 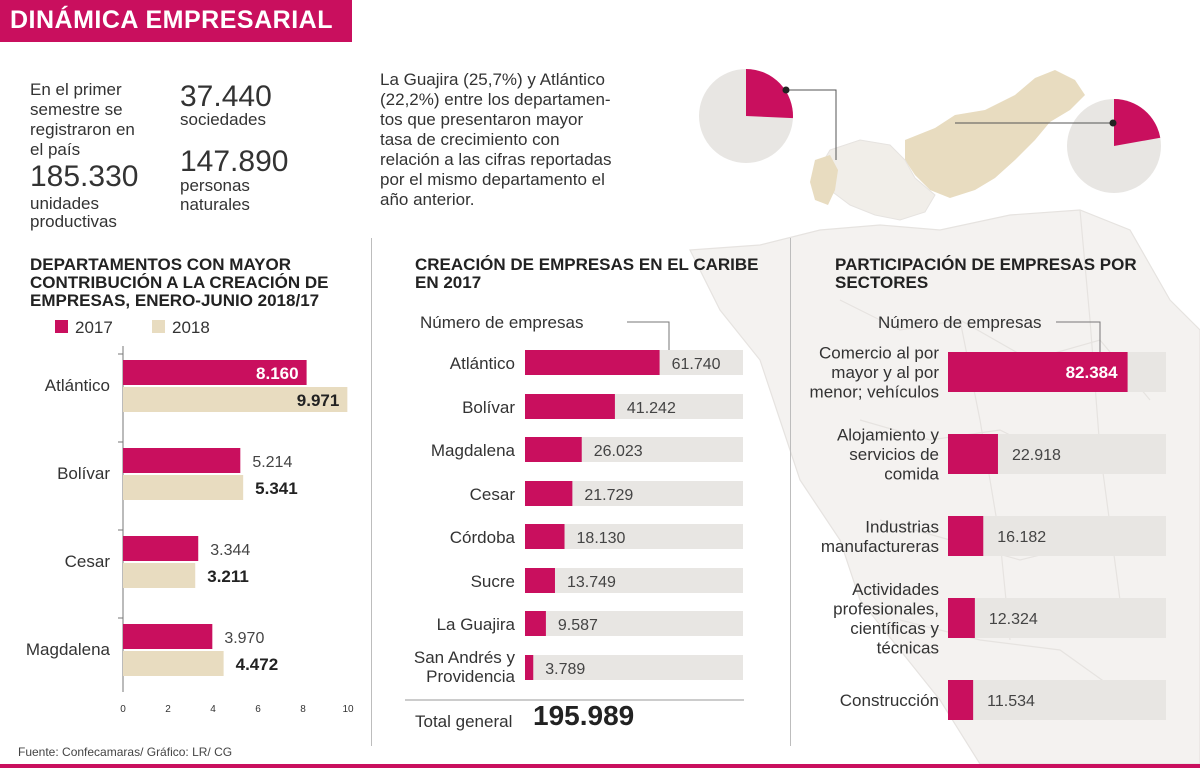 I want to click on intro-line-4: el país, so click(x=55, y=149).